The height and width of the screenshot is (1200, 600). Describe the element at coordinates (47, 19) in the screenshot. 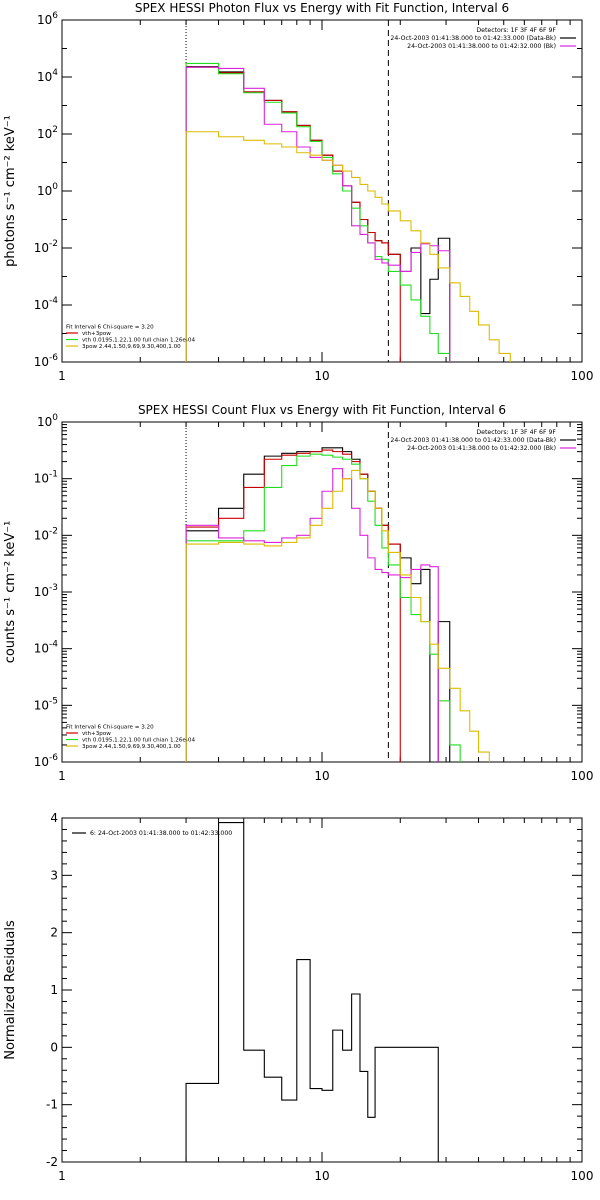

I see `y-tick-label: 10⁶` at that location.